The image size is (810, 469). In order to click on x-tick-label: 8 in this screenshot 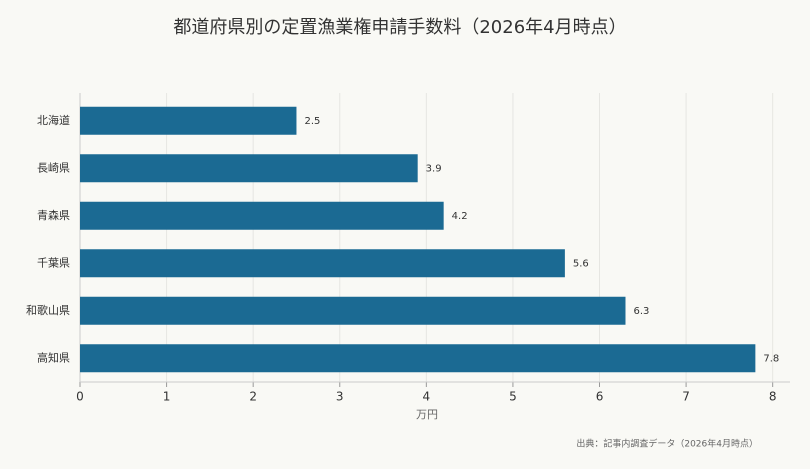, I will do `click(773, 397)`.